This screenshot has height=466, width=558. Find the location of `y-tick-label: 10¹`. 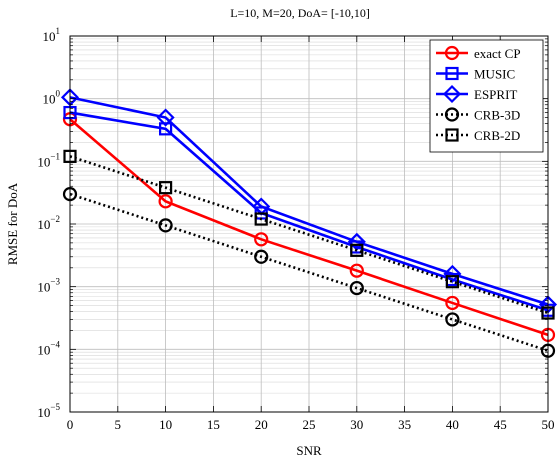

y-tick-label: 10¹ is located at coordinates (52, 35).